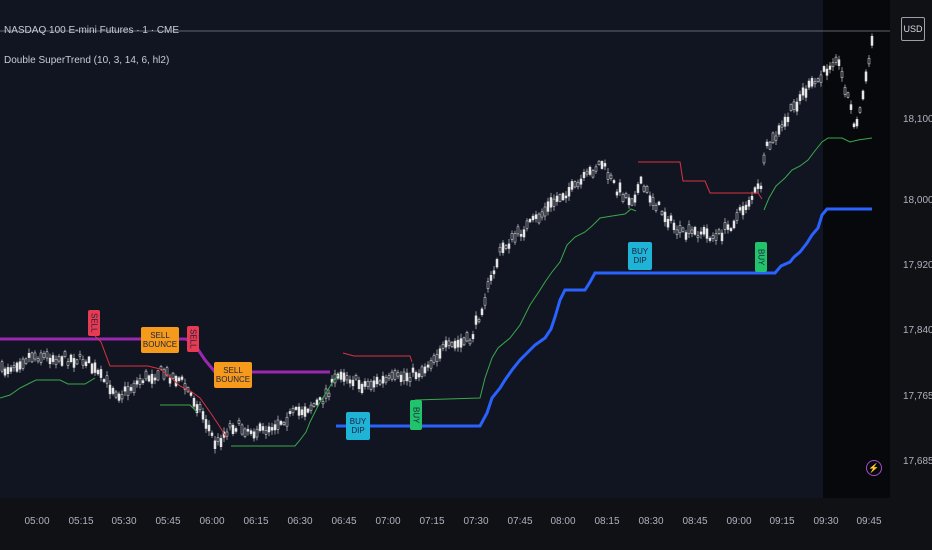 The image size is (932, 550). Describe the element at coordinates (917, 200) in the screenshot. I see `price-tick: 18,000.00` at that location.